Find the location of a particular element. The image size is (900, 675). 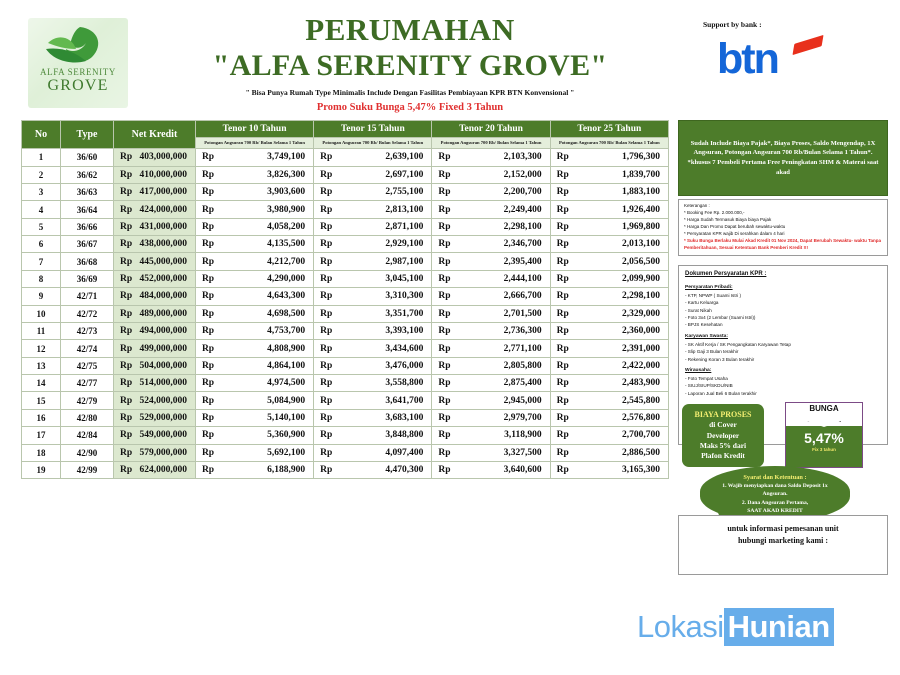

cell-no: 14 is located at coordinates (41, 383).